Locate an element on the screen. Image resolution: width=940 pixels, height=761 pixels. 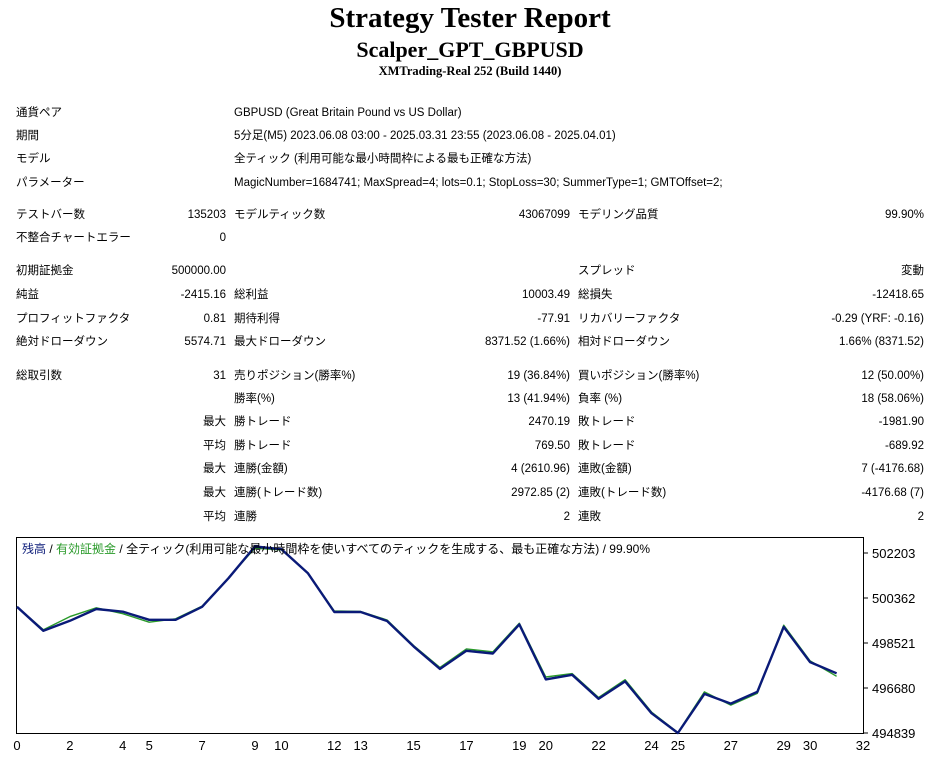
y-tick-label: 496680 is located at coordinates (893, 688).